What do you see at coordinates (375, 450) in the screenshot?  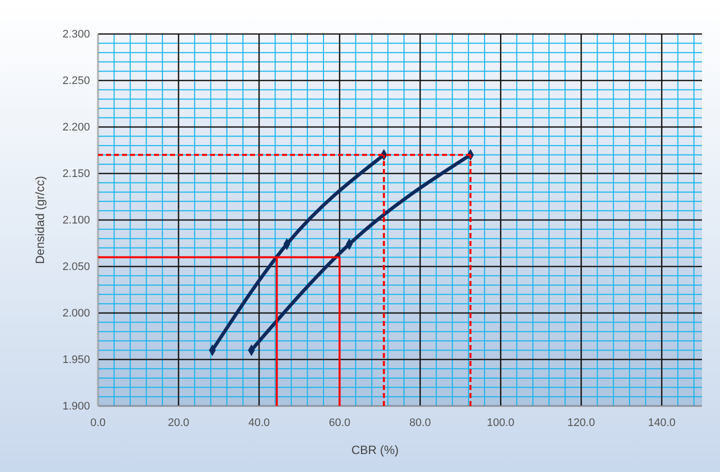 I see `x-axis-title: CBR (%)` at bounding box center [375, 450].